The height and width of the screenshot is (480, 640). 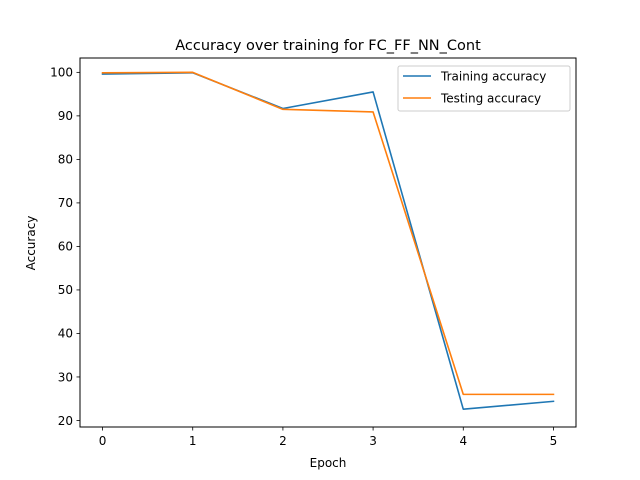 I want to click on x-tick-label: 3, so click(x=373, y=441).